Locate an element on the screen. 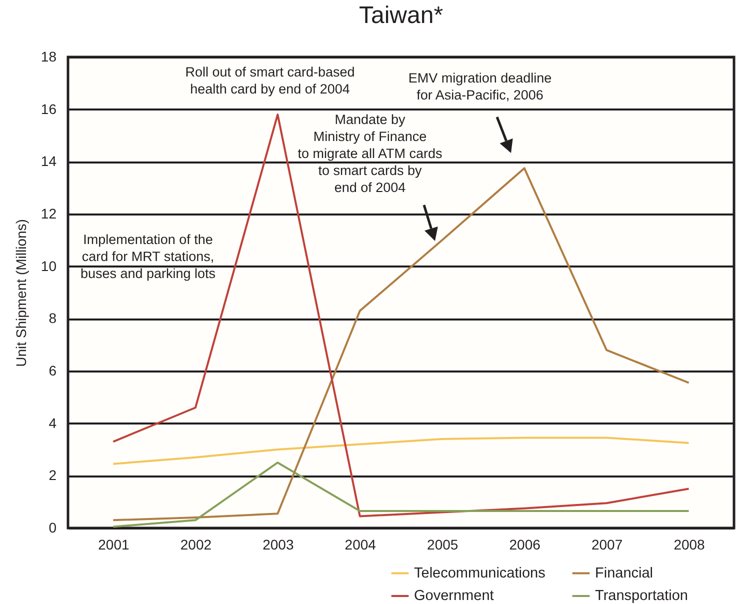 The image size is (736, 604). y-tick-label: 8 is located at coordinates (52, 318).